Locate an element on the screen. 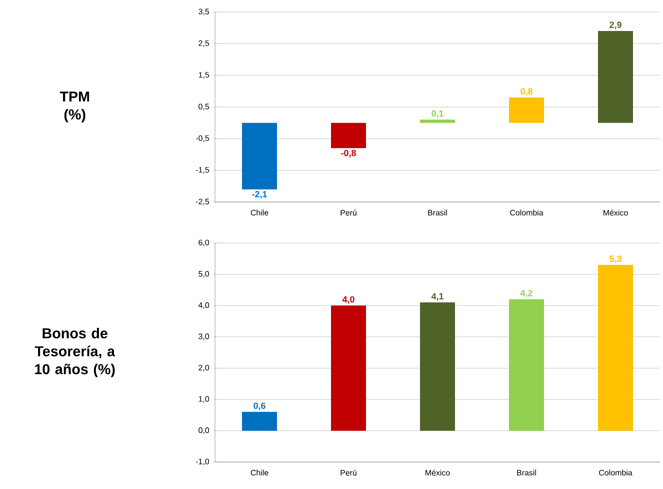 The height and width of the screenshot is (489, 663). data-label: 0,1 is located at coordinates (438, 114).